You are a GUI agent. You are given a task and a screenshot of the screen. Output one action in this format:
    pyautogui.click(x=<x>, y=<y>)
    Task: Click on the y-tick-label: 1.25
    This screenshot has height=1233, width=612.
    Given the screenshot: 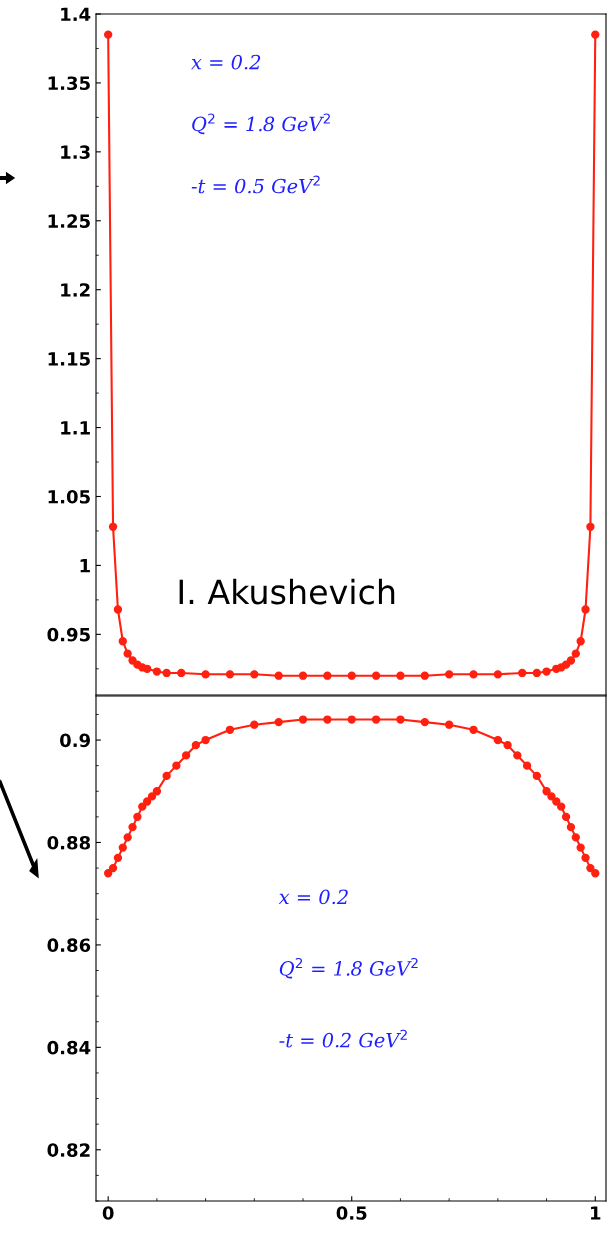 What is the action you would take?
    pyautogui.click(x=69, y=221)
    